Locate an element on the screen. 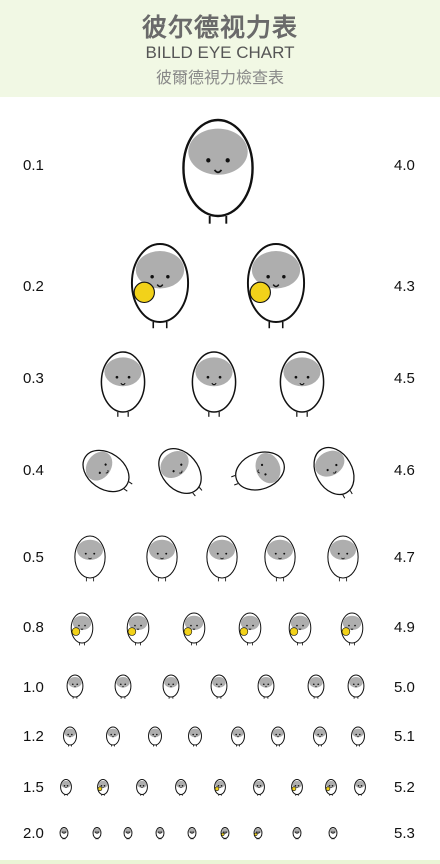  acuity-label-right: 4.6 is located at coordinates (404, 470).